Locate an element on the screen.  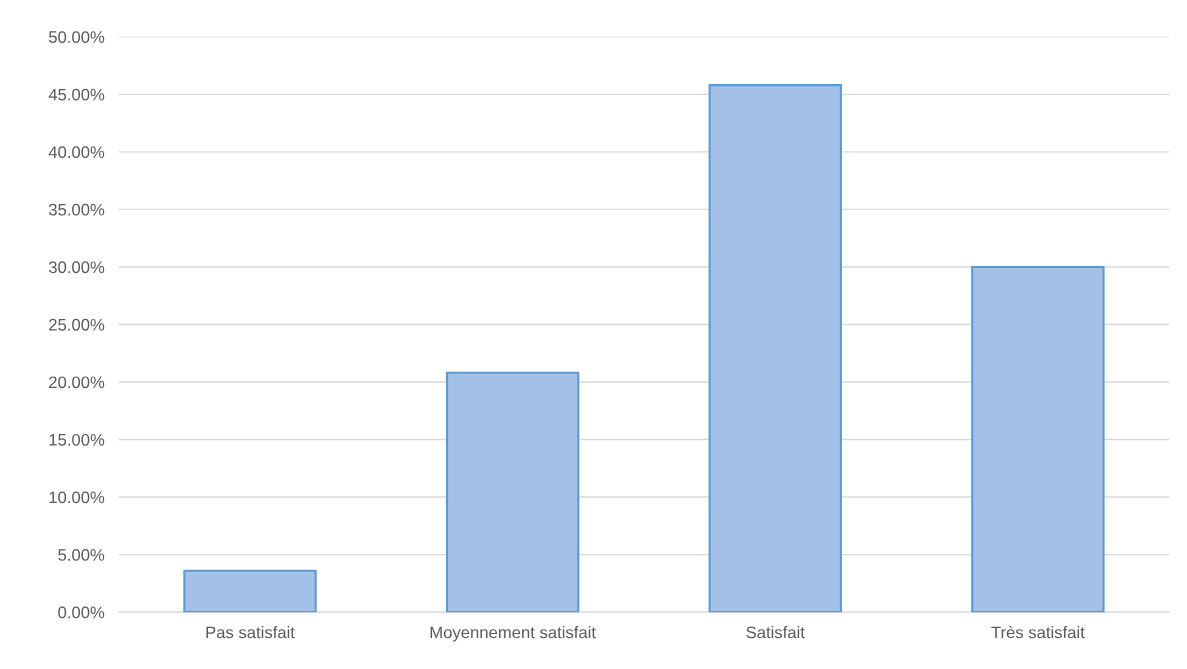
y-tick-label: 5.00% is located at coordinates (81, 555).